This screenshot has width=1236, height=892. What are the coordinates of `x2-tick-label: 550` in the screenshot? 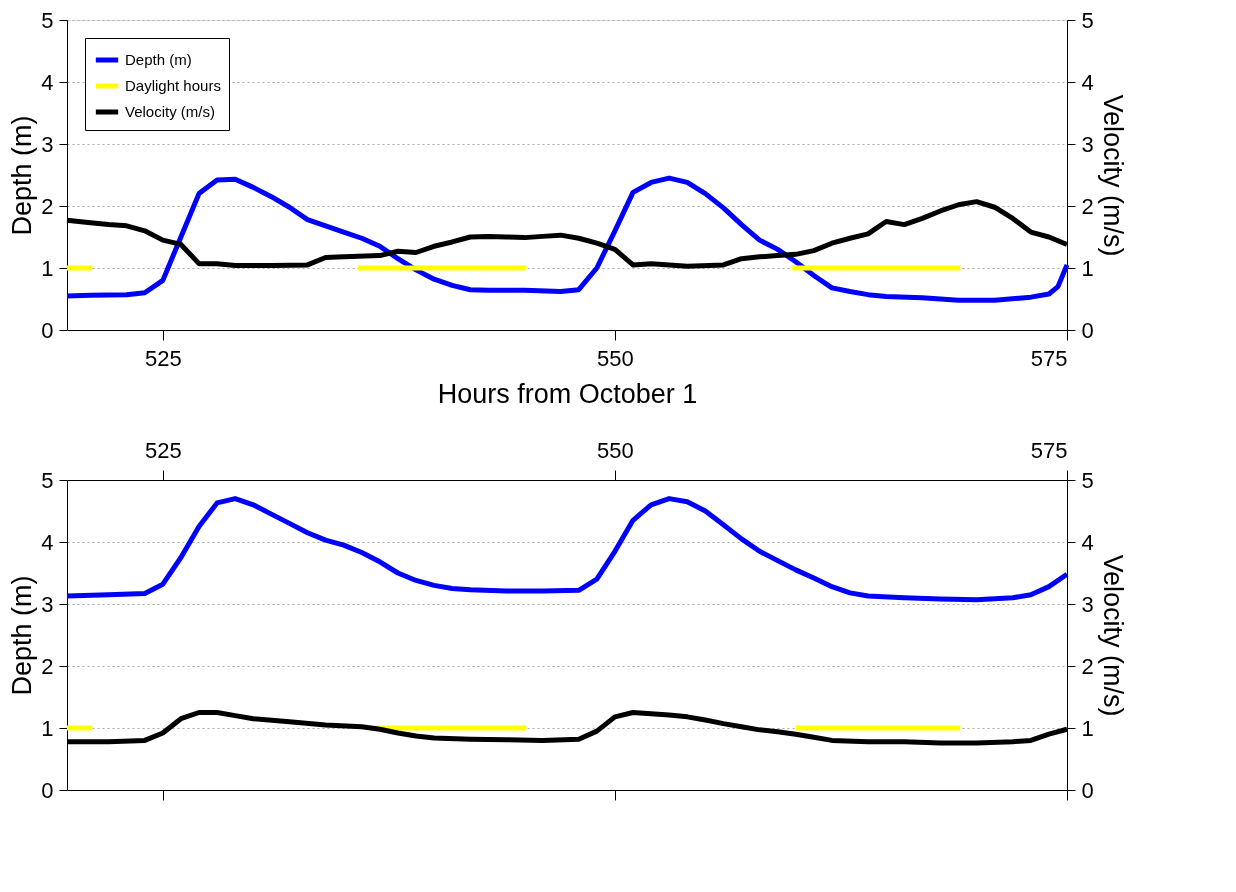 It's located at (615, 450).